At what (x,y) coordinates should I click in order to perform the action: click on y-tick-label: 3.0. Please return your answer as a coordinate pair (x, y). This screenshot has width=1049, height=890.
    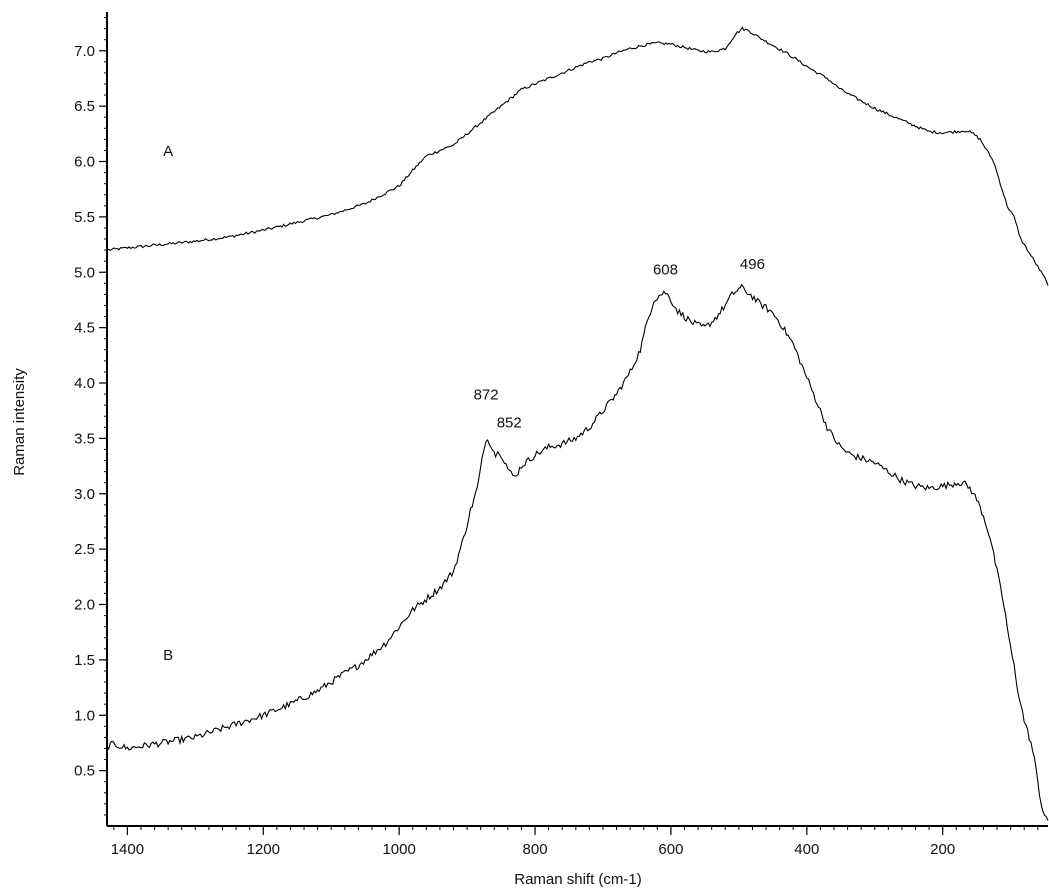
    Looking at the image, I should click on (84, 494).